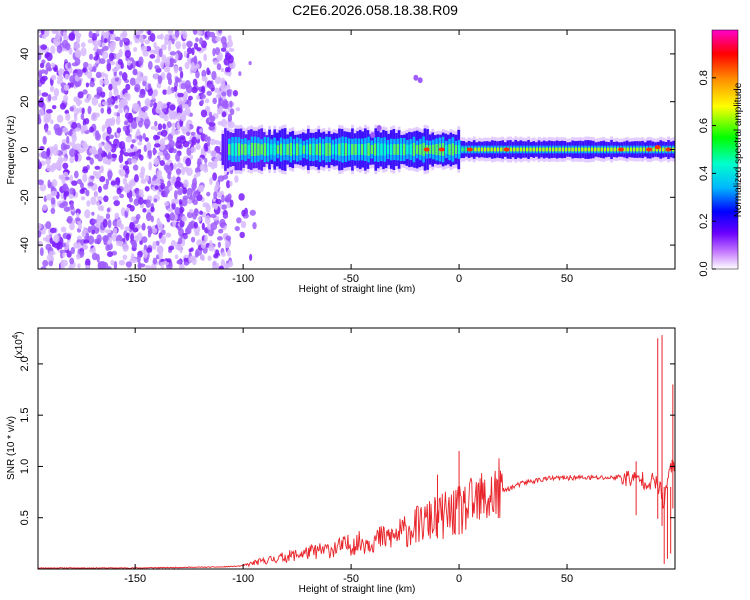 The height and width of the screenshot is (600, 750). I want to click on spectrogram-y-tick-label: -40, so click(25, 245).